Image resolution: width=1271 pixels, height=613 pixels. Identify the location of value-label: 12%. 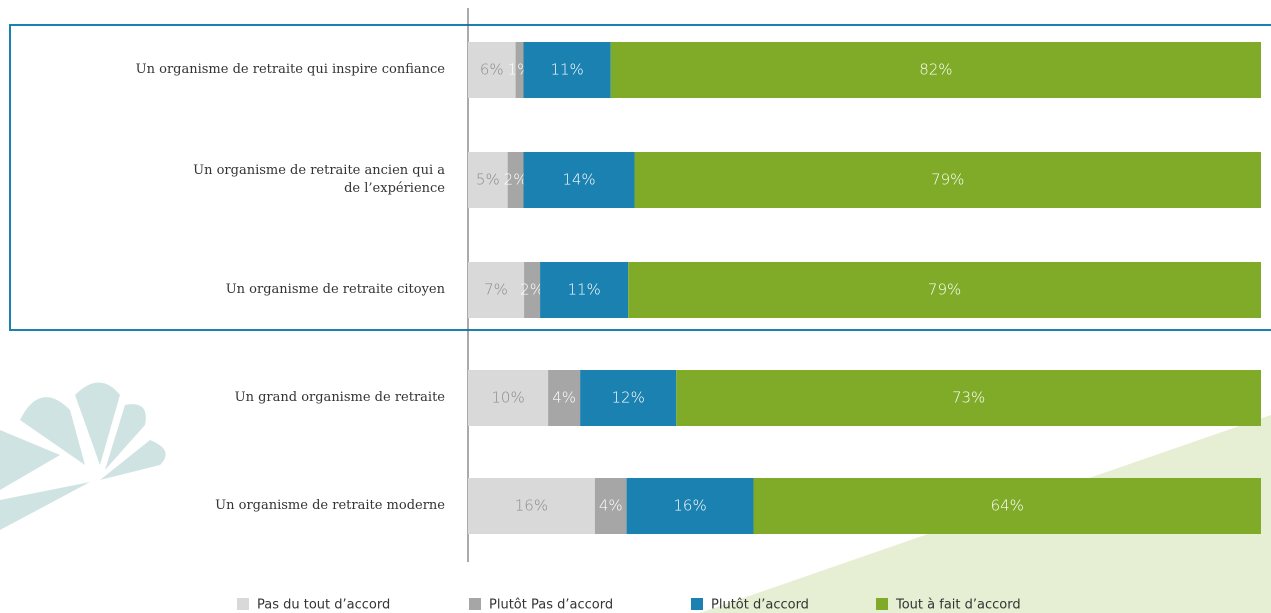
(628, 398).